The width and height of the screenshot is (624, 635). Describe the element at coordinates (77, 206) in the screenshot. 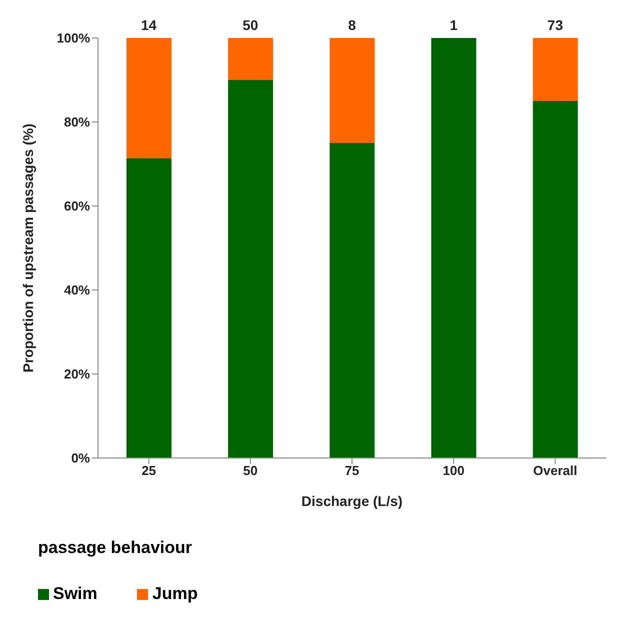

I see `y-tick-label: 60%` at that location.